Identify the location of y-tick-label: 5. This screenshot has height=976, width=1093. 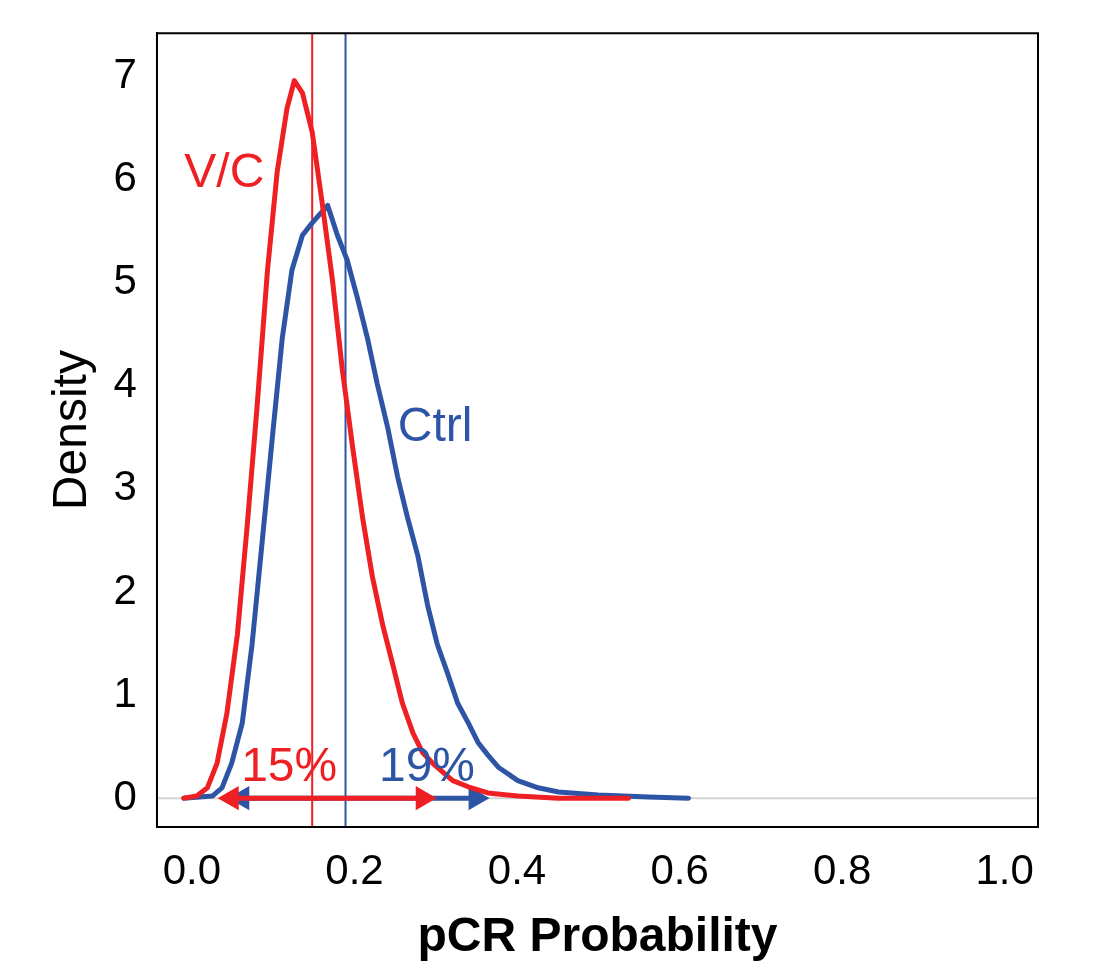
(125, 280).